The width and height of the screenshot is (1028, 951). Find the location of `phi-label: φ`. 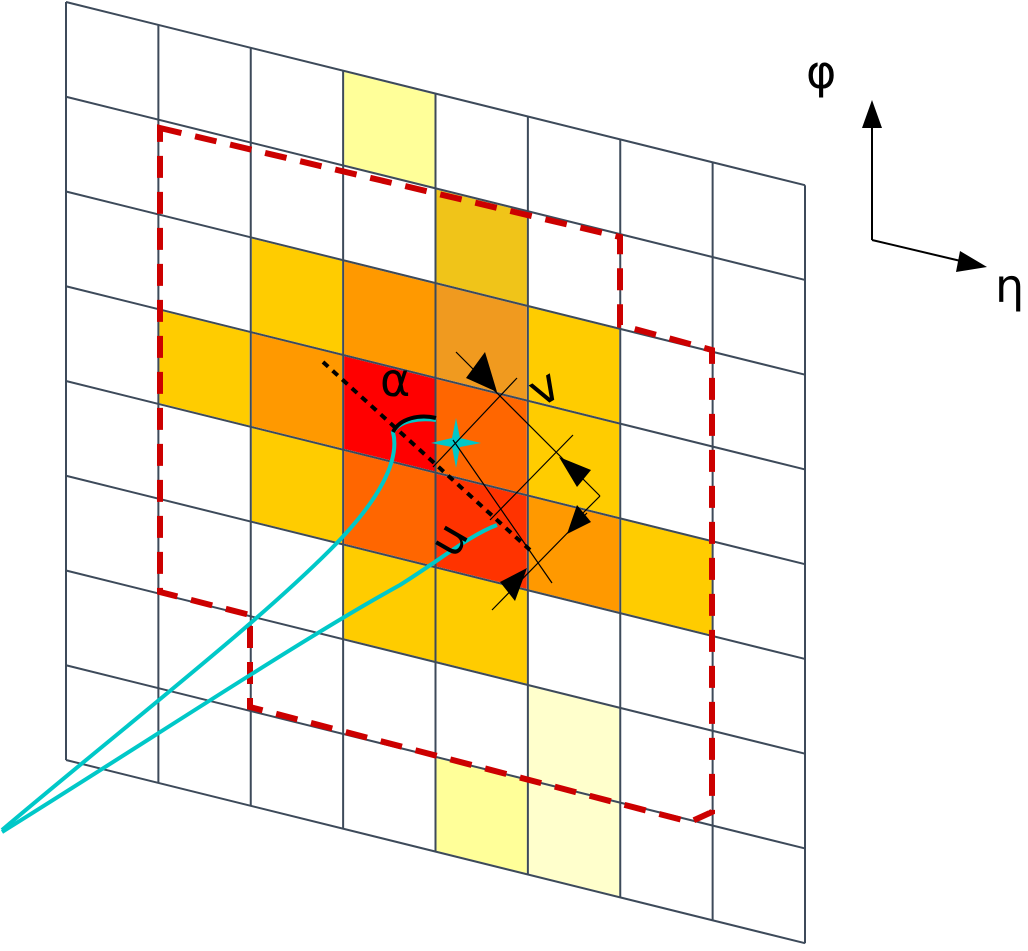

phi-label: φ is located at coordinates (821, 72).